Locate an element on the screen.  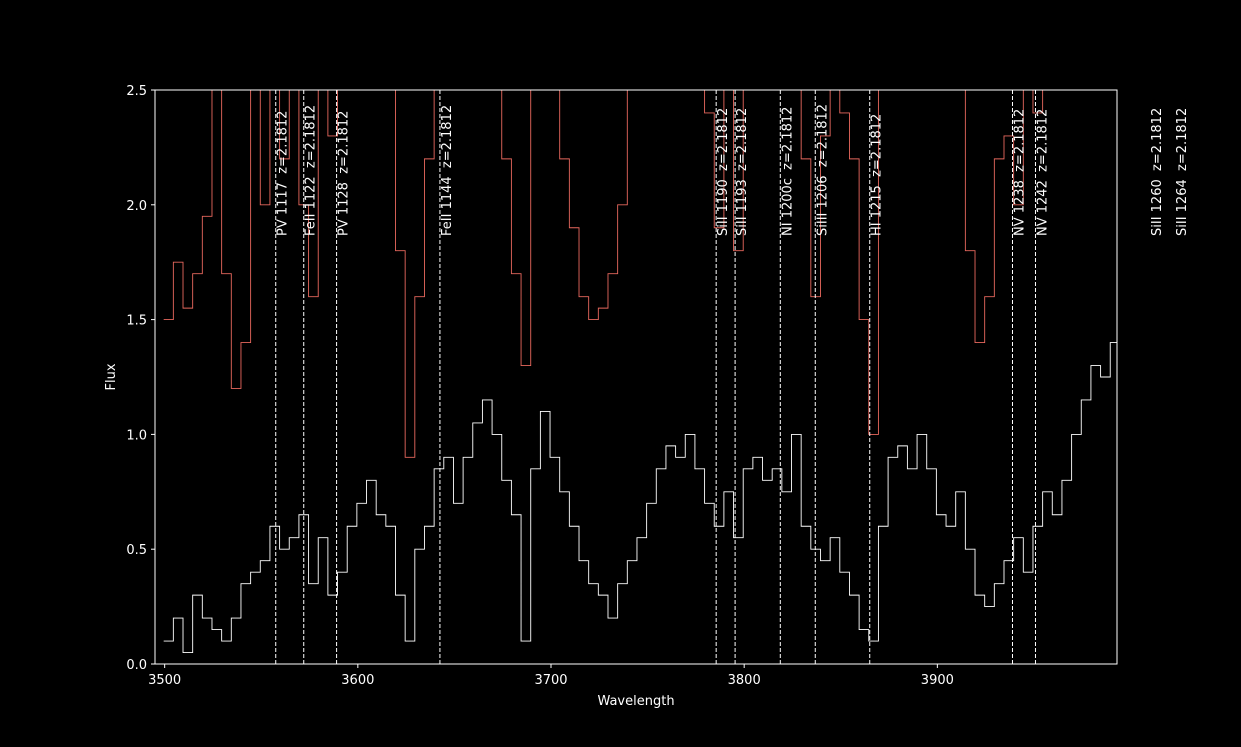
line-label: FeII 1144 z=2.1812 is located at coordinates (447, 170).